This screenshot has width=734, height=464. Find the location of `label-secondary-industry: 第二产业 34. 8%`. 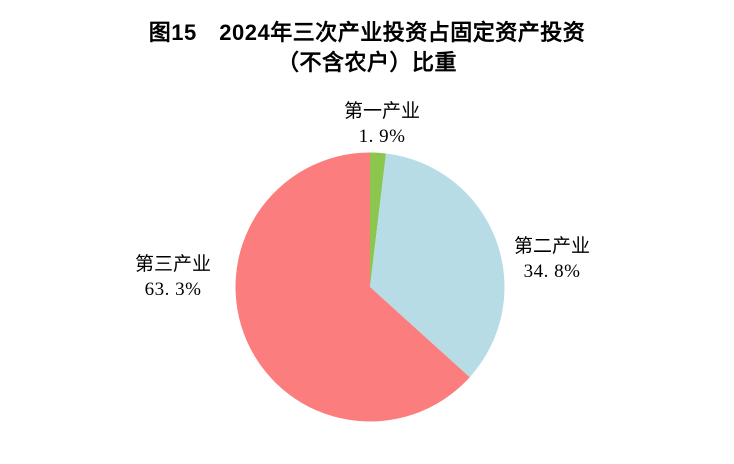

label-secondary-industry: 第二产业 34. 8% is located at coordinates (552, 259).